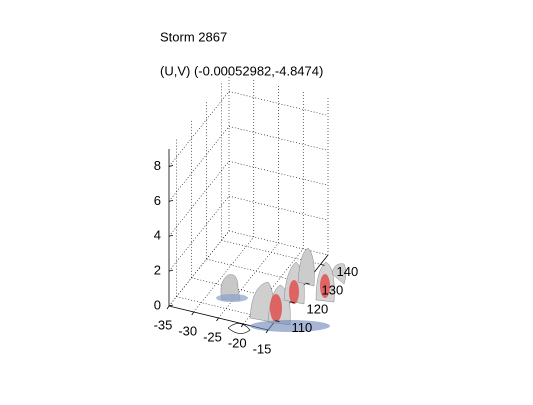 The image size is (533, 405). Describe the element at coordinates (157, 304) in the screenshot. I see `z-tick-label: 0` at that location.